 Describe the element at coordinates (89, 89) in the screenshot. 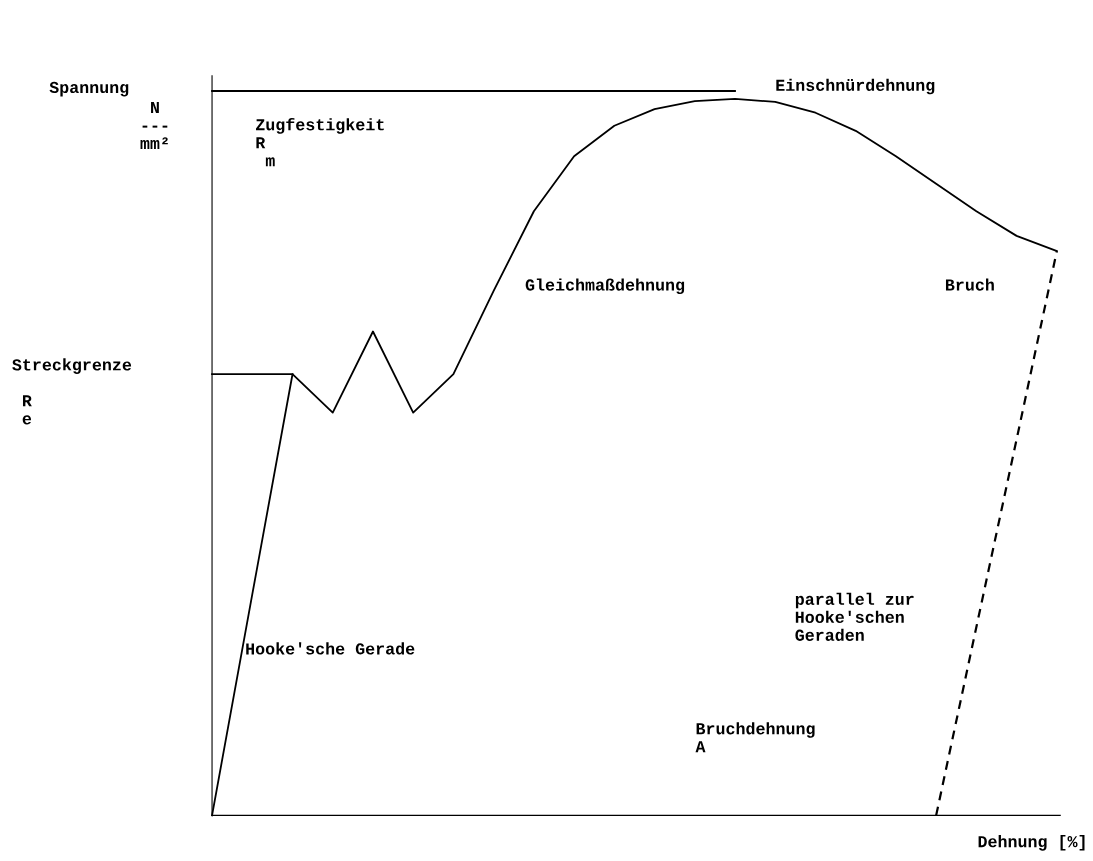

I see `text: Spannung` at that location.